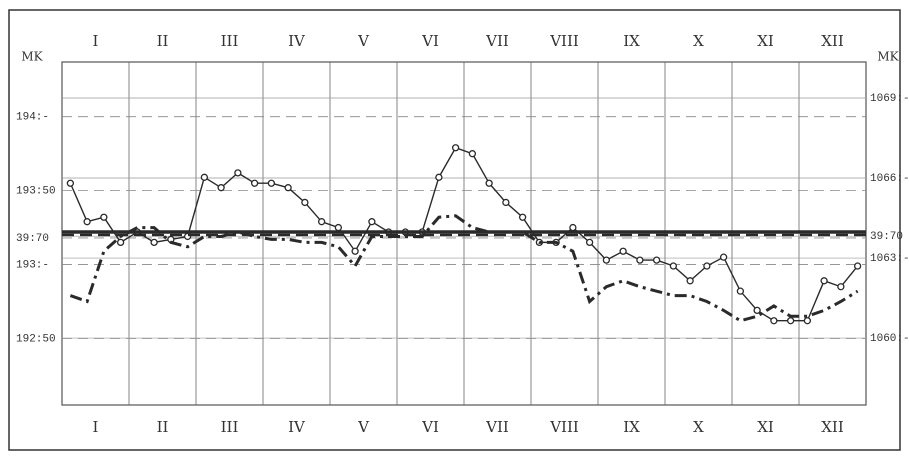  What do you see at coordinates (32, 57) in the screenshot?
I see `y-axis-label: MK` at bounding box center [32, 57].